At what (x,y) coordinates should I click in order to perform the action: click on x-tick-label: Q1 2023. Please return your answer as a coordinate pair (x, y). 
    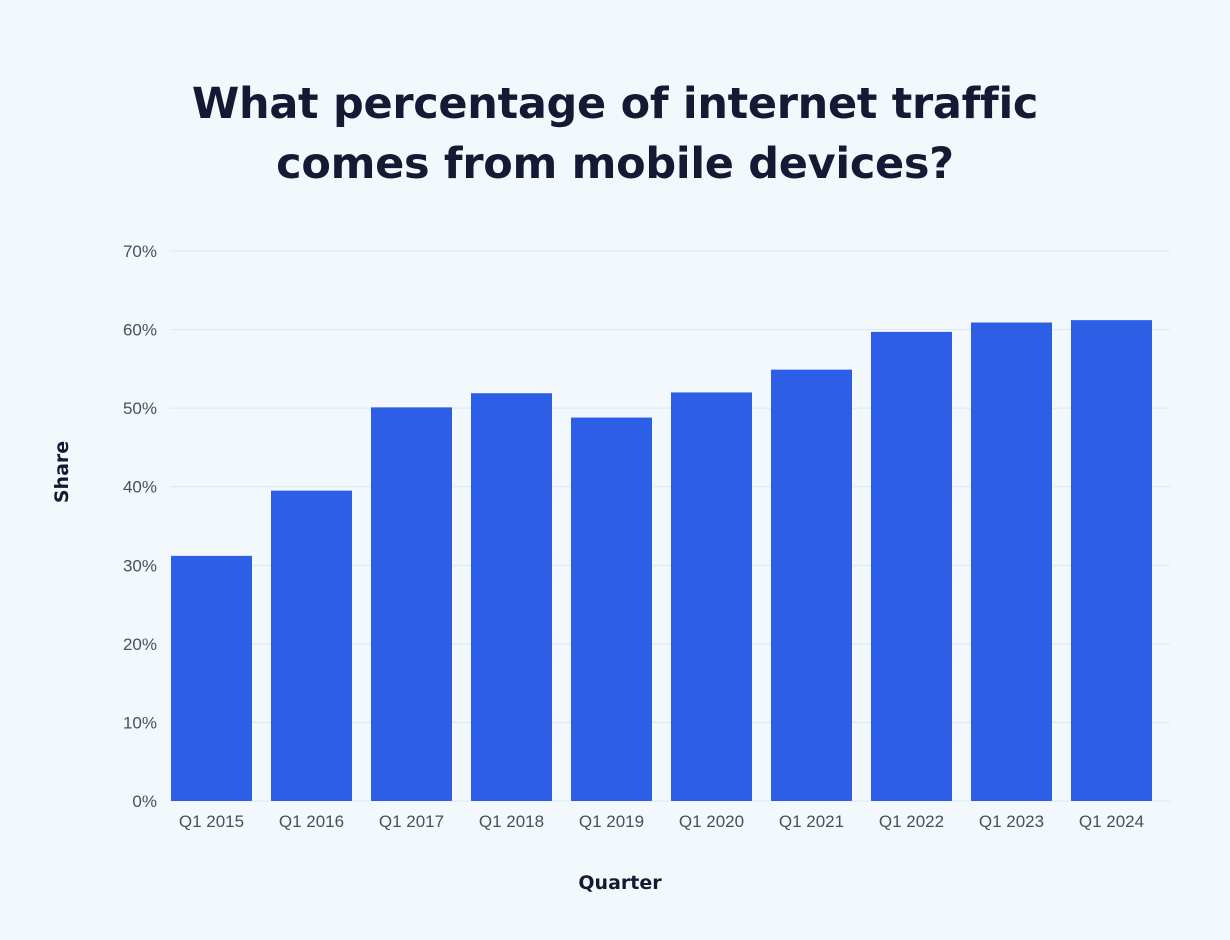
    Looking at the image, I should click on (1011, 821).